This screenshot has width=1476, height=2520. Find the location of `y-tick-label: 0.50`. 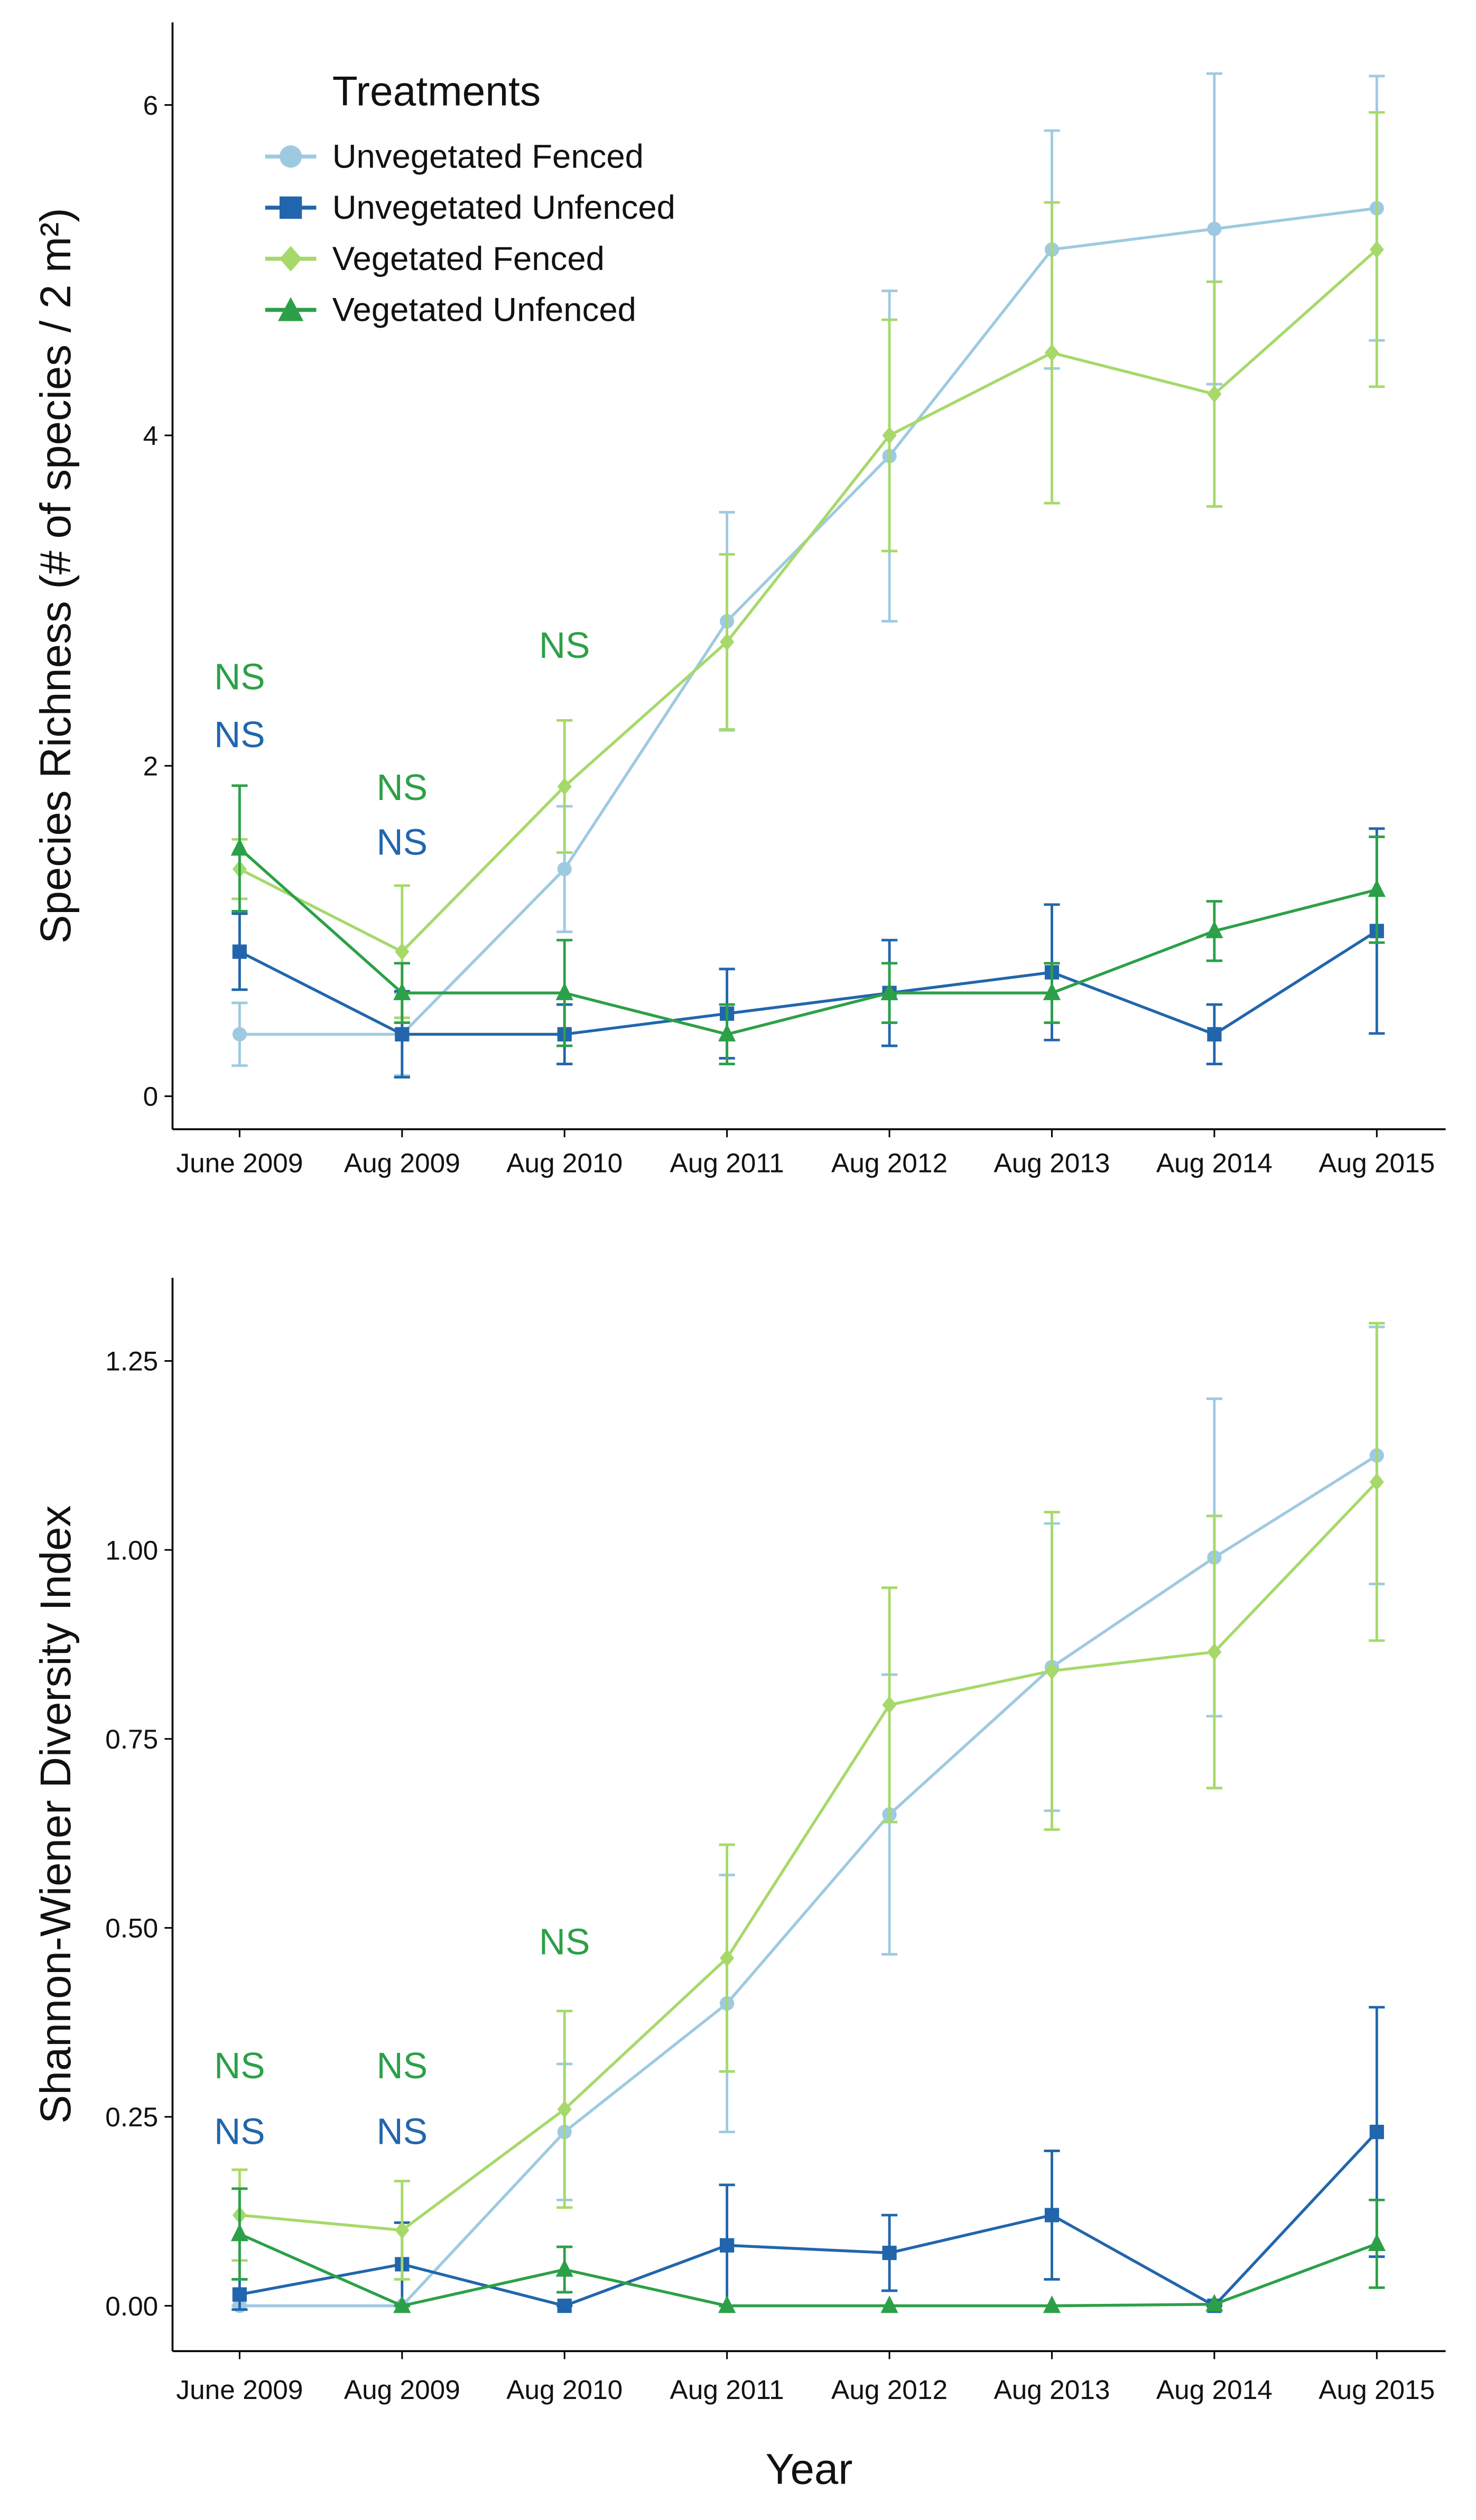

y-tick-label: 0.50 is located at coordinates (131, 1928).